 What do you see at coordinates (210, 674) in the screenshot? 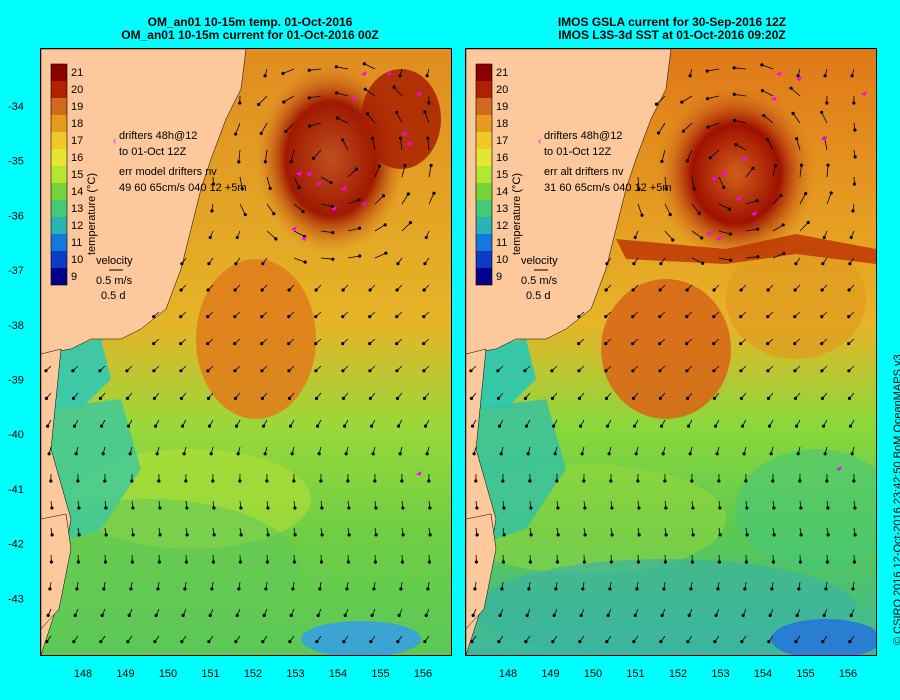
I see `left-longitude-tick-label: 151` at bounding box center [210, 674].